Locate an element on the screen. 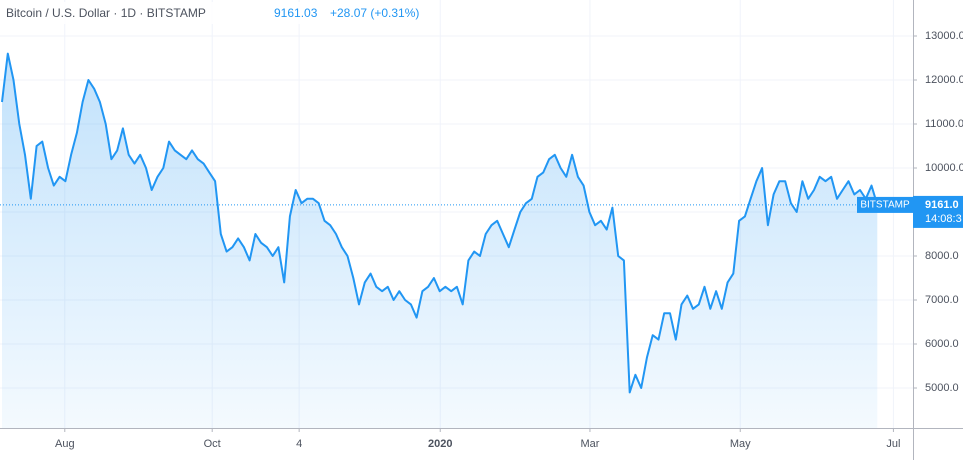 The image size is (963, 460). header-bg is located at coordinates (215, 13).